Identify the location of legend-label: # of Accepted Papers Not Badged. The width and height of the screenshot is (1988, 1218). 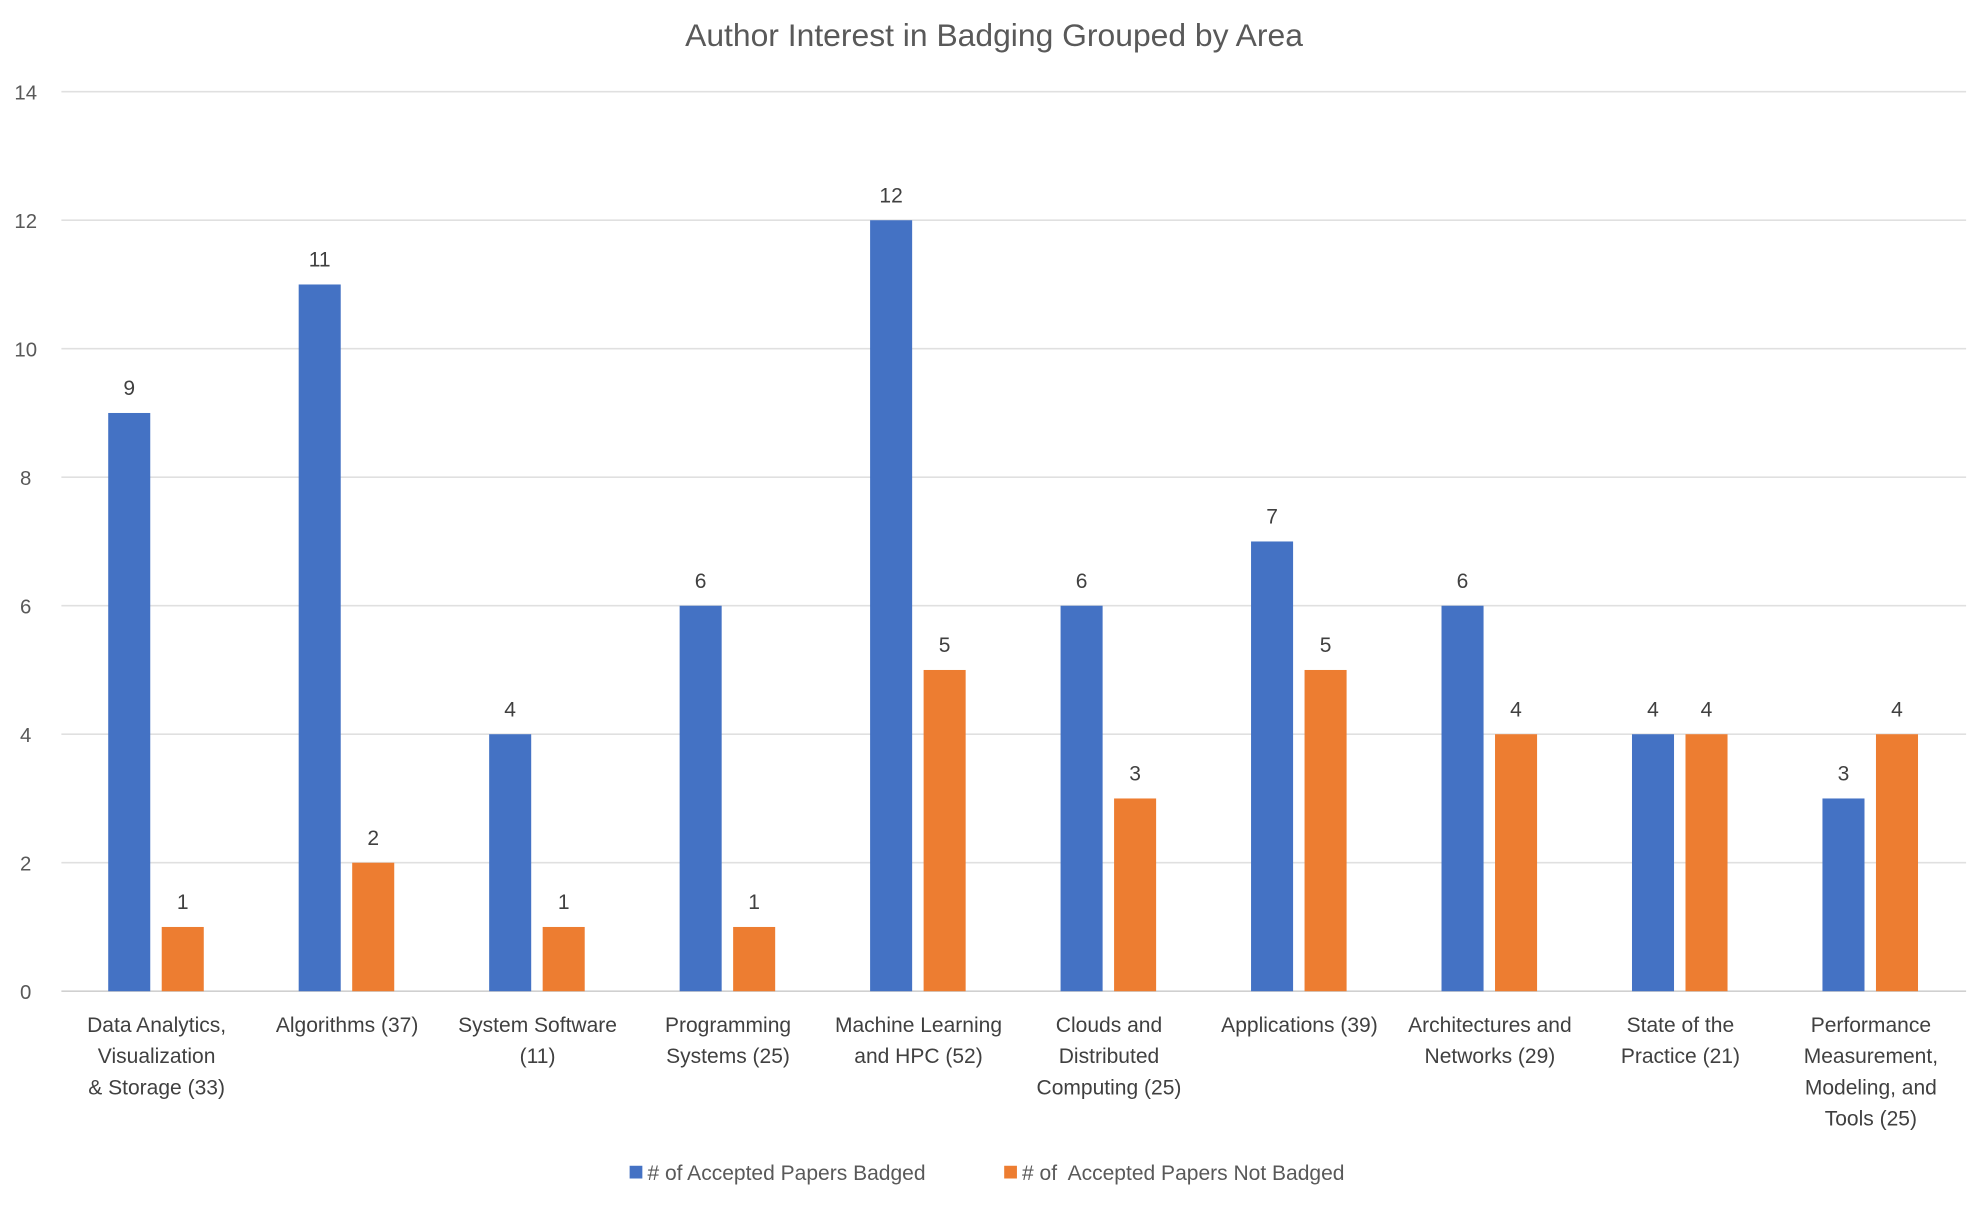
(1183, 1173).